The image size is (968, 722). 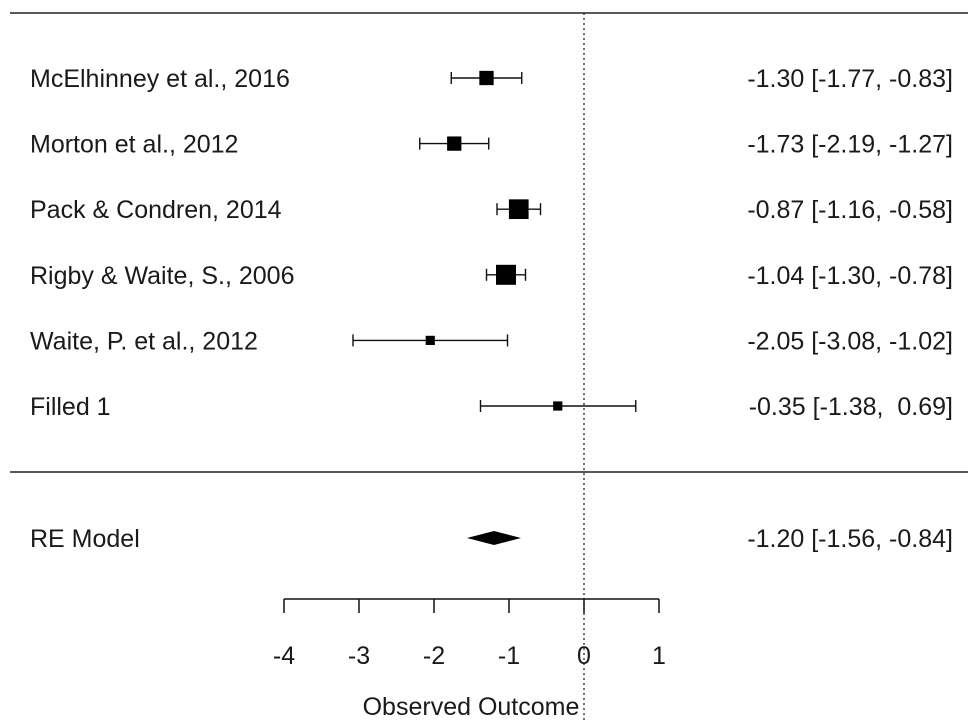 What do you see at coordinates (471, 707) in the screenshot?
I see `x-axis-label: Observed Outcome` at bounding box center [471, 707].